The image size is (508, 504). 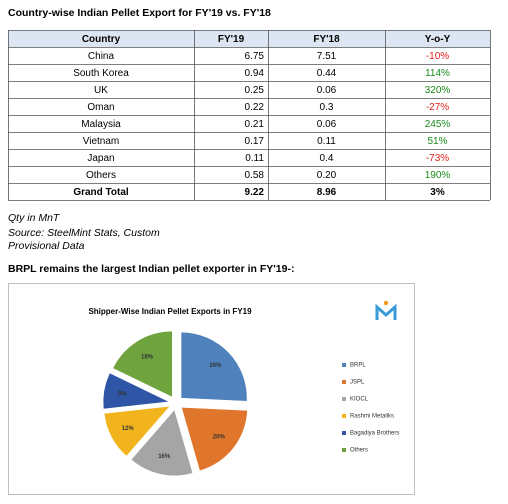 I want to click on table-cell: 0.21, so click(x=255, y=124).